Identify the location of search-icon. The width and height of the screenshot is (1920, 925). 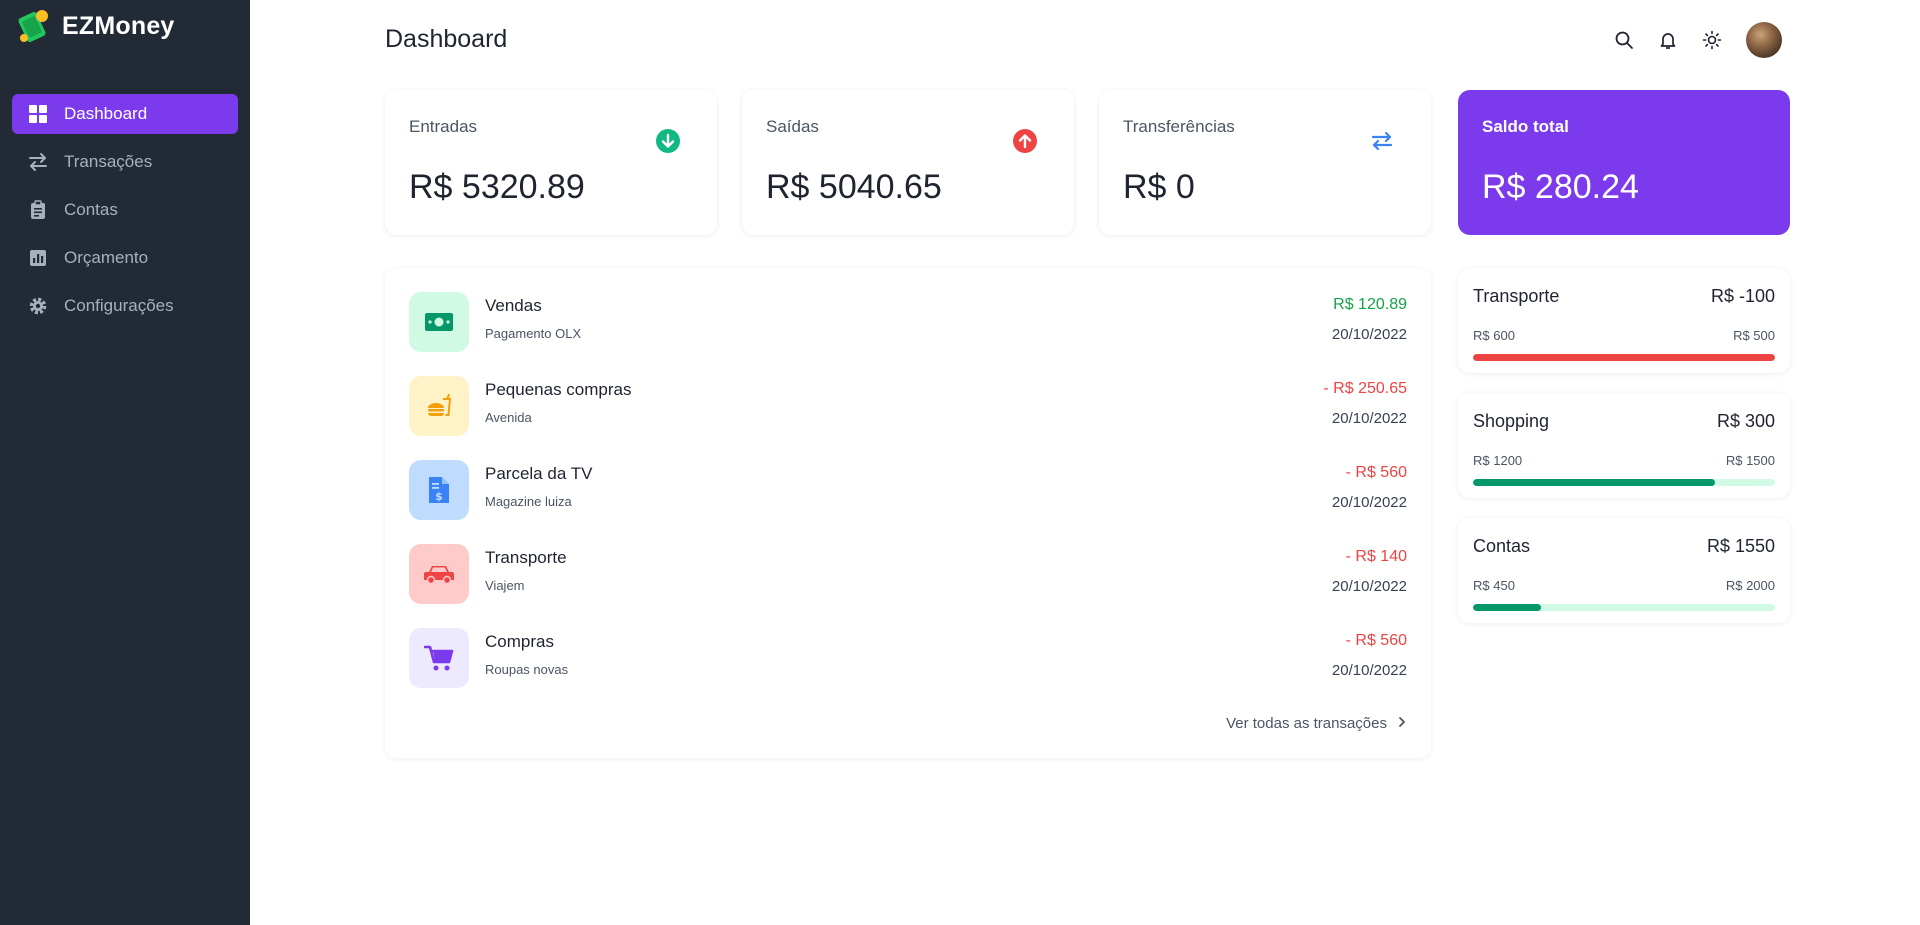
(1624, 40).